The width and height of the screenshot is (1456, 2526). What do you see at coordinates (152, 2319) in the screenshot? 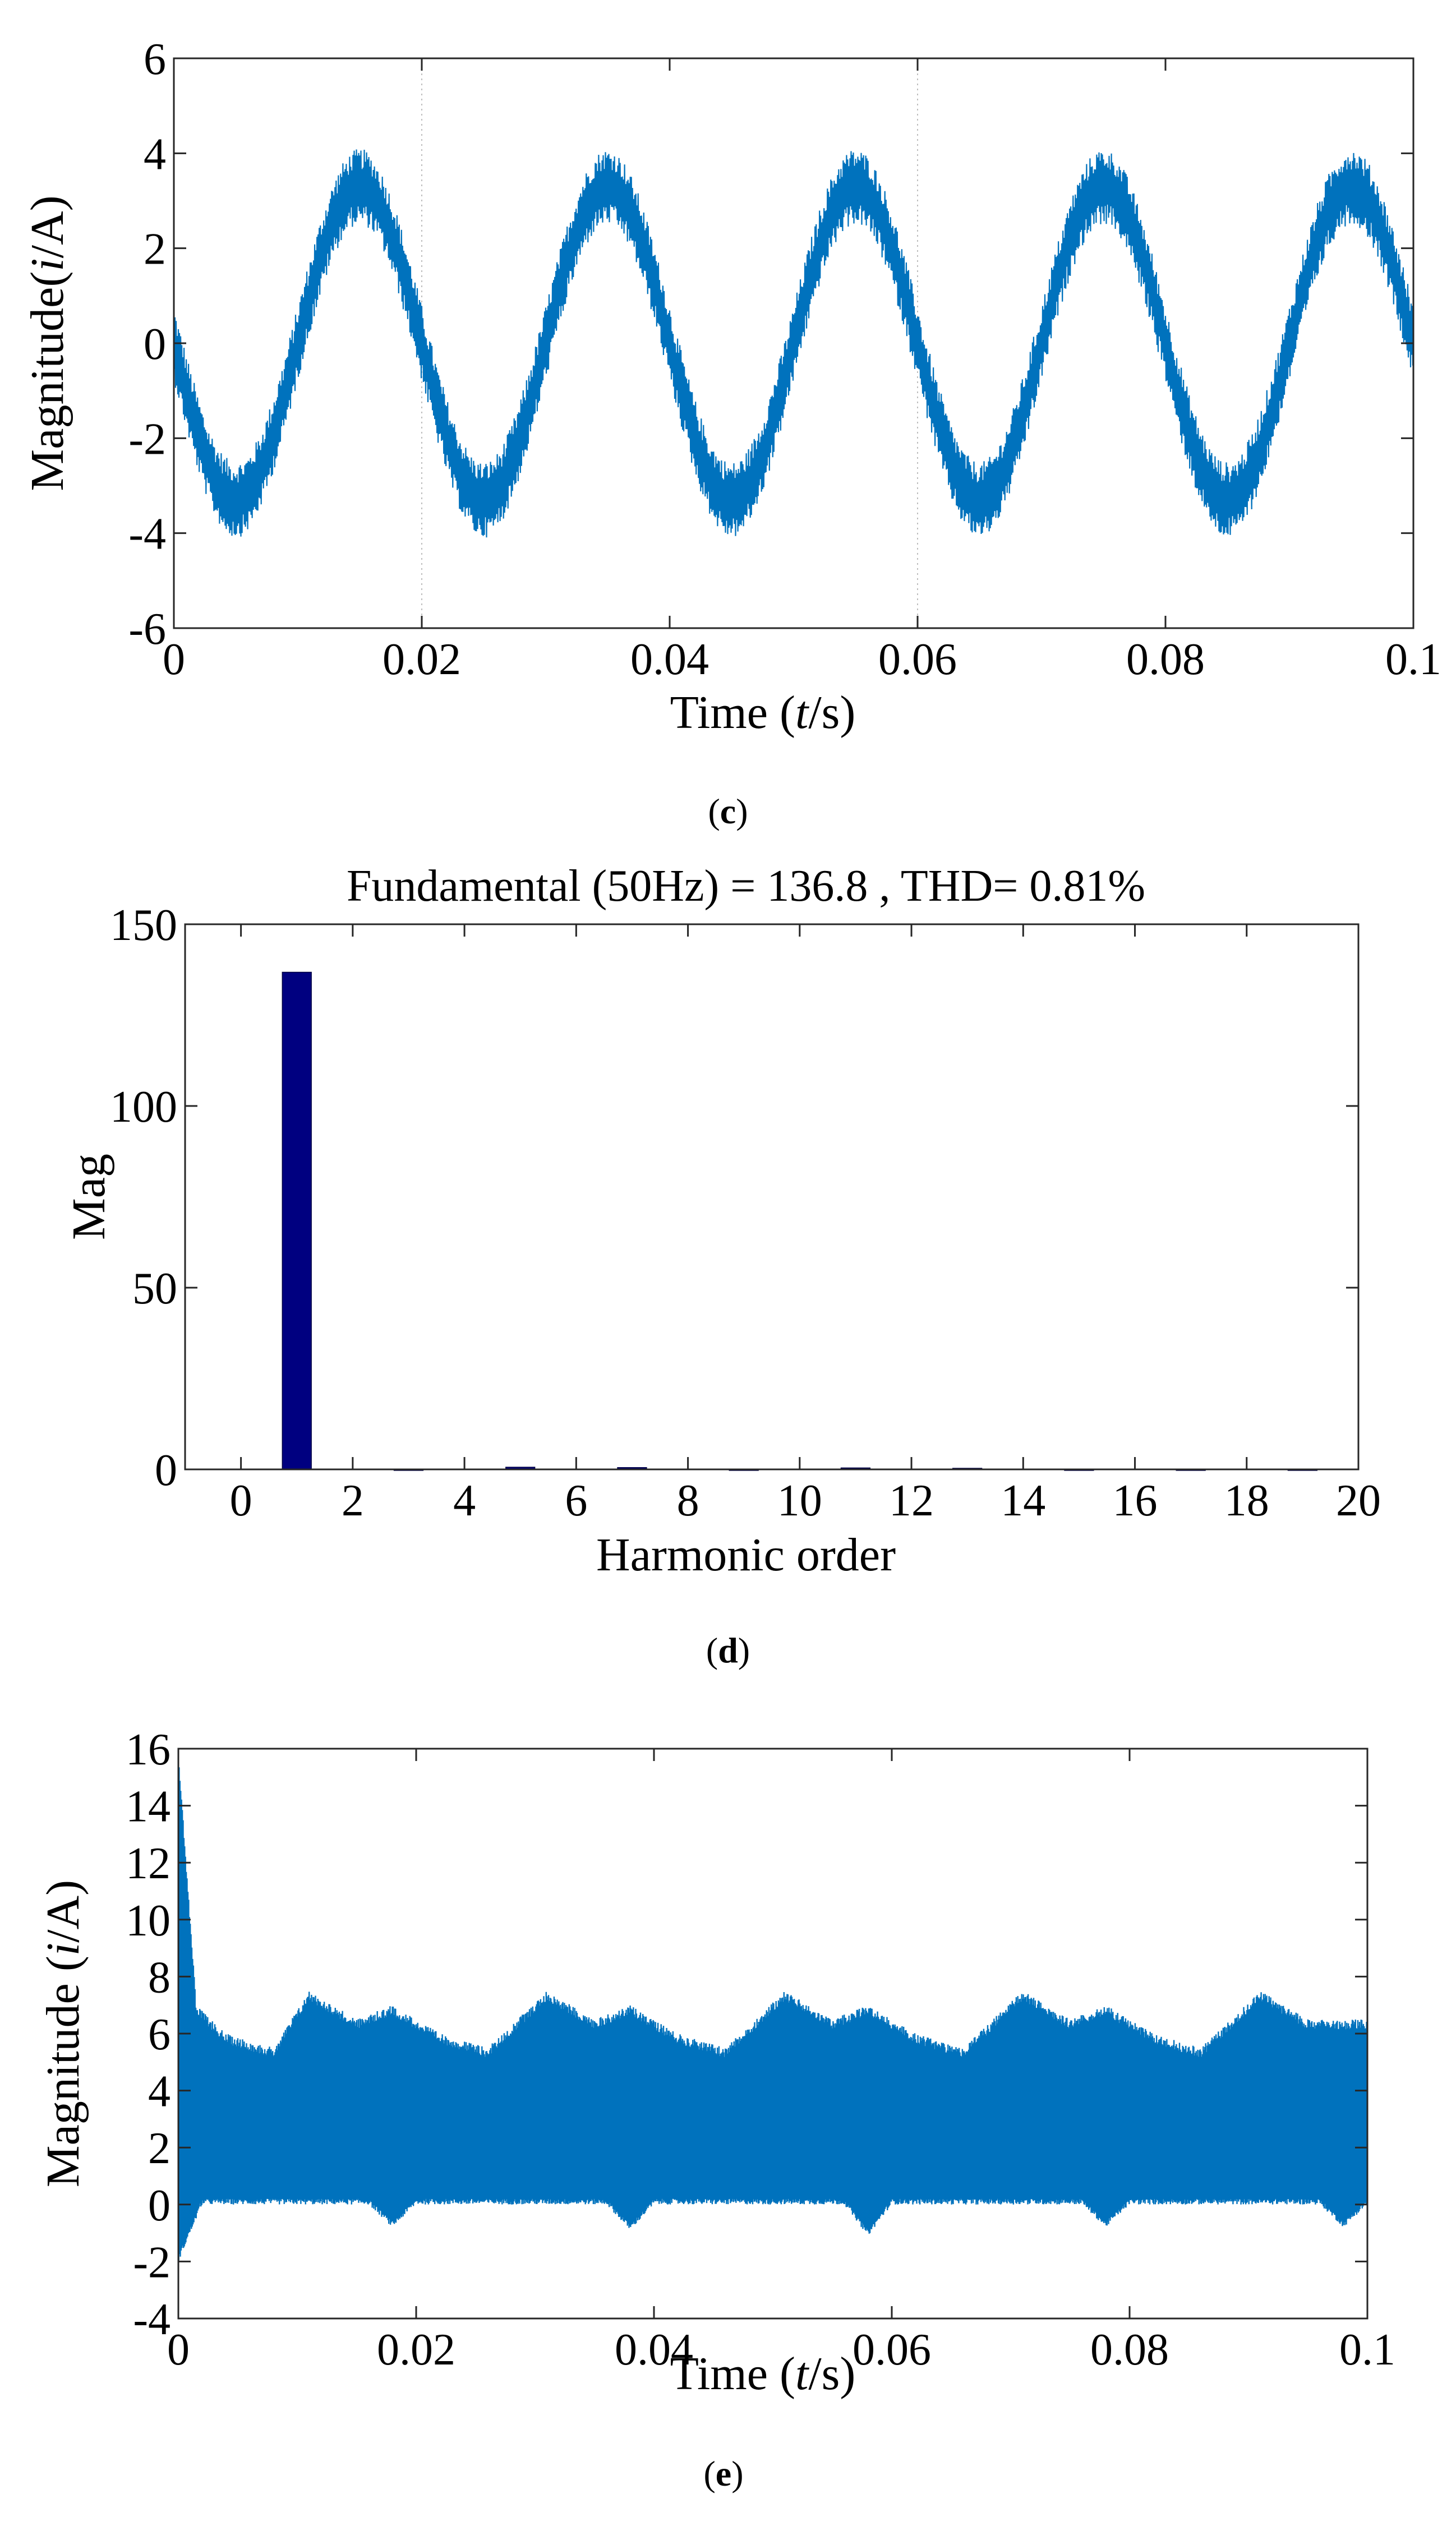
I see `e-y-tick-label: -4` at bounding box center [152, 2319].